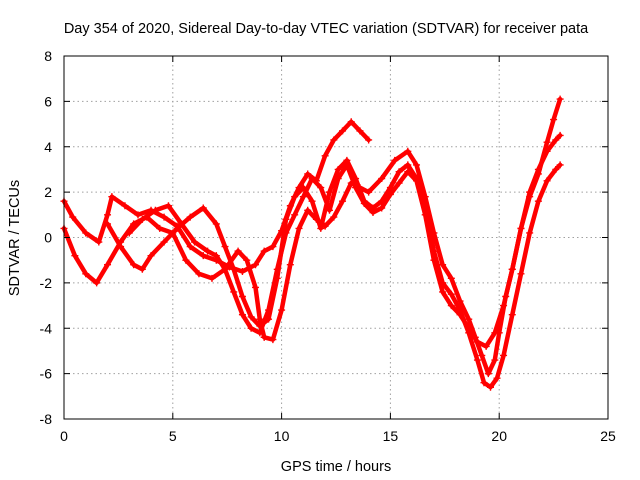 Image resolution: width=640 pixels, height=480 pixels. I want to click on x-tick-label: 10, so click(282, 436).